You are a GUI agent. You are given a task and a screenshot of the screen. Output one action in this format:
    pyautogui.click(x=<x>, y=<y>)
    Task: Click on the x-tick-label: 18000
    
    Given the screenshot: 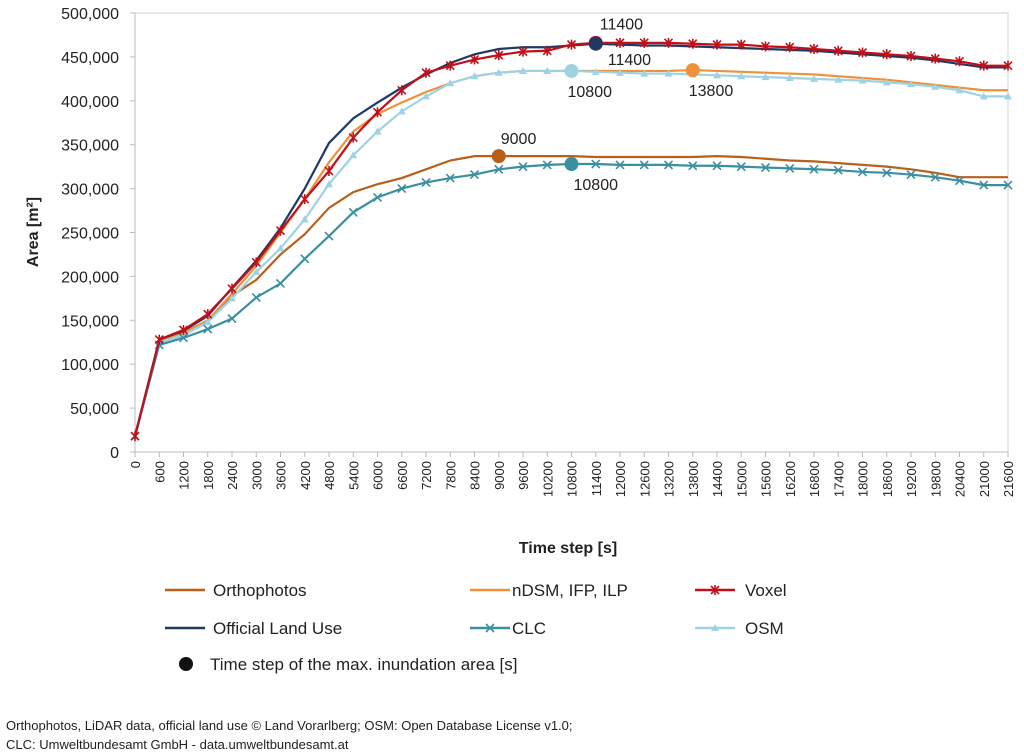 What is the action you would take?
    pyautogui.click(x=863, y=479)
    